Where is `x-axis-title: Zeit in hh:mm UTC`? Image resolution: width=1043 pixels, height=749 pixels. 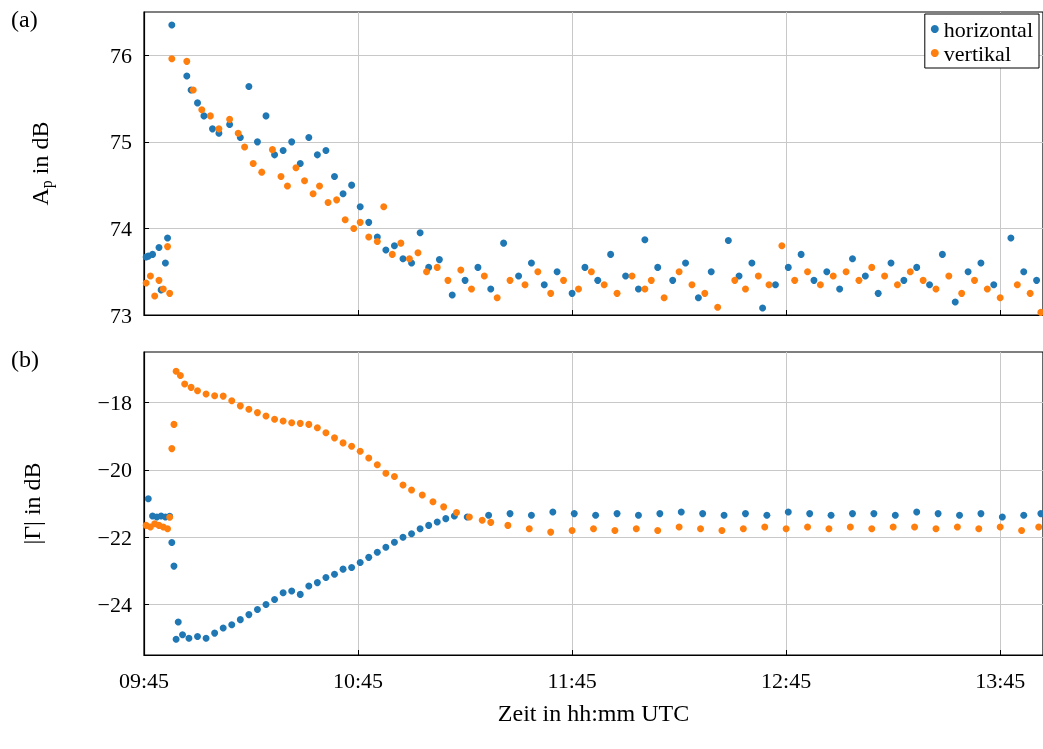
x-axis-title: Zeit in hh:mm UTC is located at coordinates (593, 713).